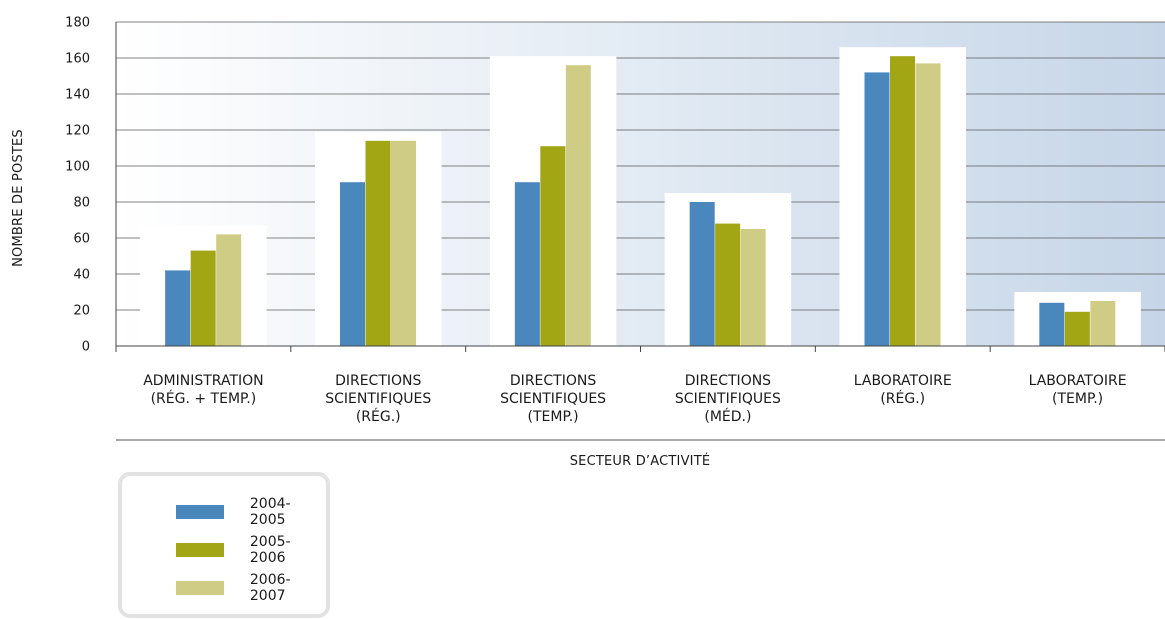  What do you see at coordinates (553, 399) in the screenshot?
I see `x-tick-label: DIRECTIONS SCIENTIFIQUES (TEMP.)` at bounding box center [553, 399].